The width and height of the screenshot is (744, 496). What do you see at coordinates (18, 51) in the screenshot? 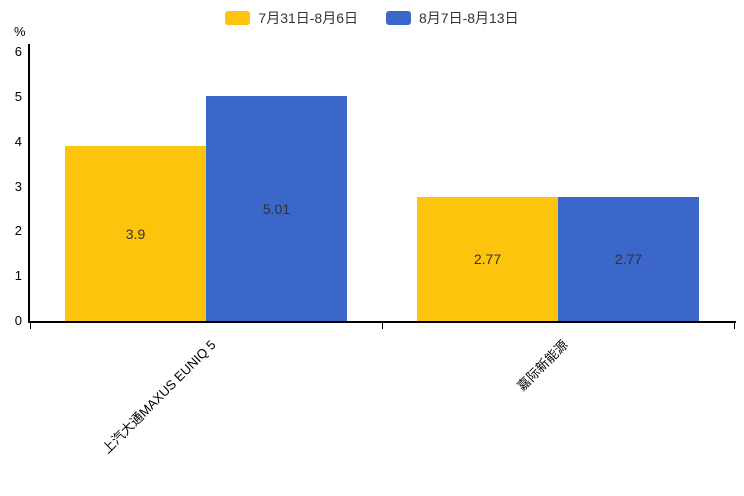
I see `y-axis-tick-label: 6` at bounding box center [18, 51].